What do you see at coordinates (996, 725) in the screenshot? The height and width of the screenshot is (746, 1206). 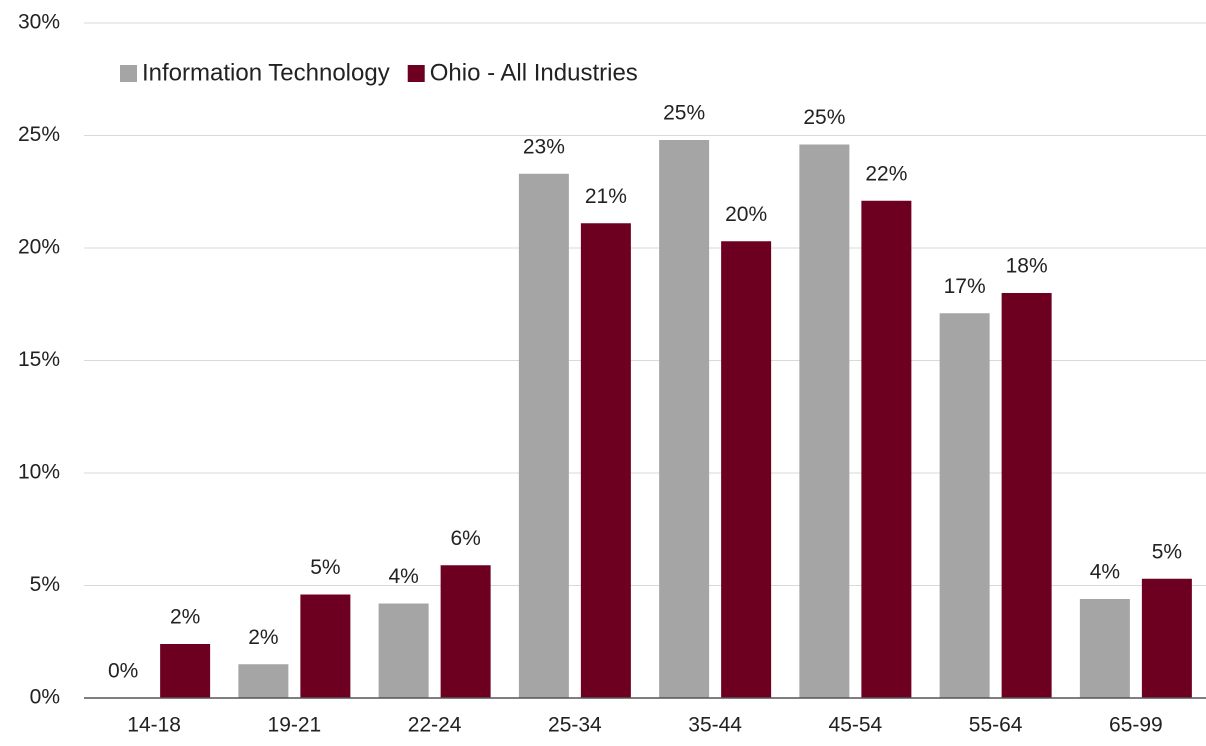 I see `x-tick-label: 55-64` at bounding box center [996, 725].